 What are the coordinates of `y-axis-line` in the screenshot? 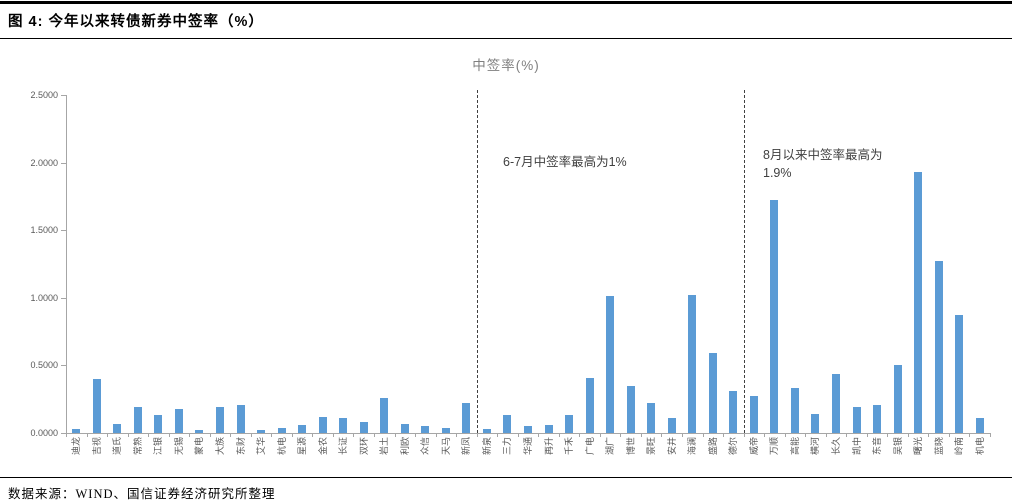 It's located at (66, 264).